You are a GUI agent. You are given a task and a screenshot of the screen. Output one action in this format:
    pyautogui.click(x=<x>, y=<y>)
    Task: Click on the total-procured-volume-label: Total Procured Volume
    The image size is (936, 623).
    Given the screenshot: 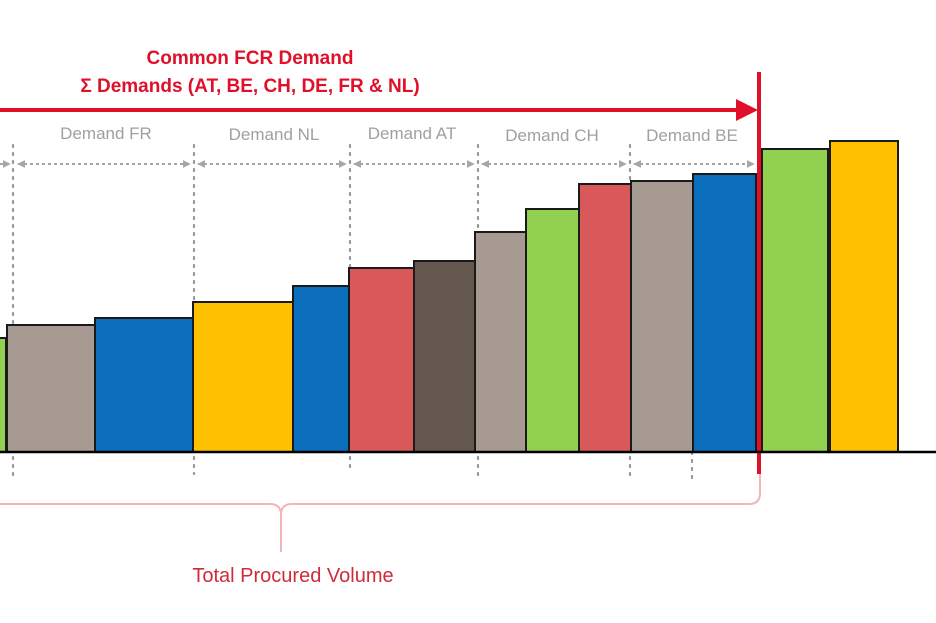 What is the action you would take?
    pyautogui.click(x=292, y=576)
    